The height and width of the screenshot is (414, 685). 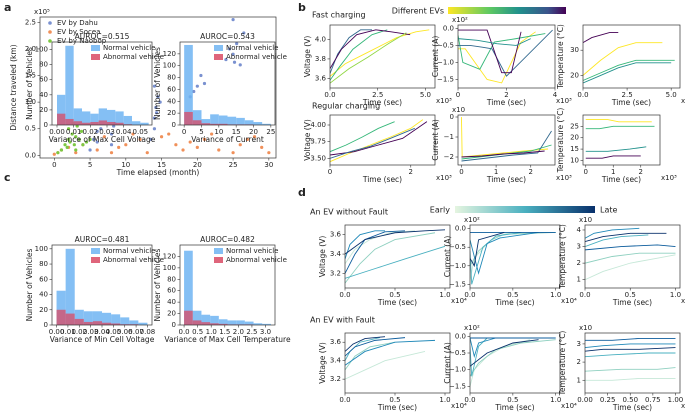 I want to click on y-tick-label: −1.0, so click(x=445, y=62).